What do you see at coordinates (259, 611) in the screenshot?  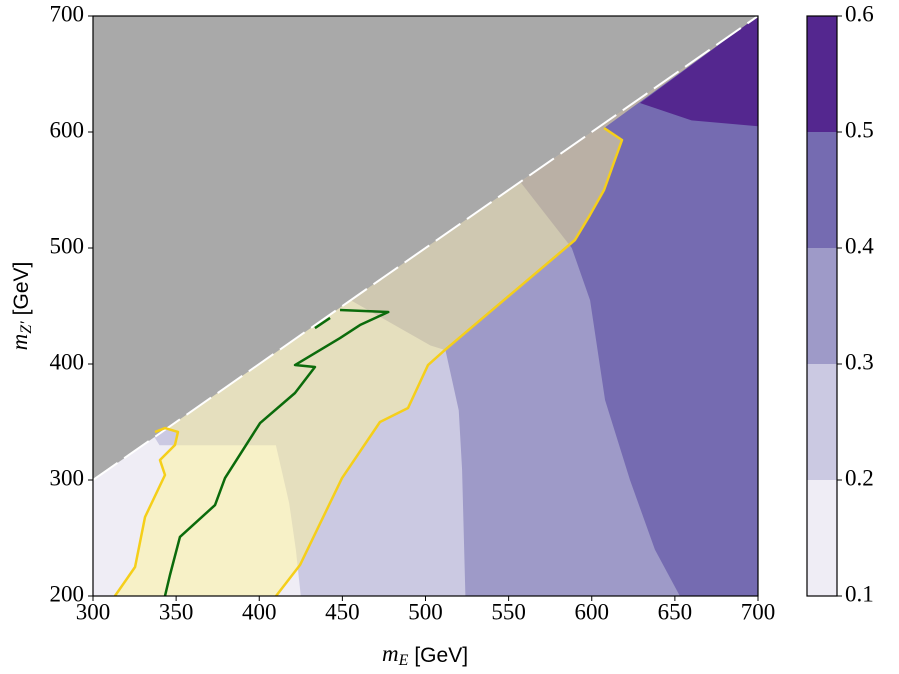 I see `x-tick-label: 400` at bounding box center [259, 611].